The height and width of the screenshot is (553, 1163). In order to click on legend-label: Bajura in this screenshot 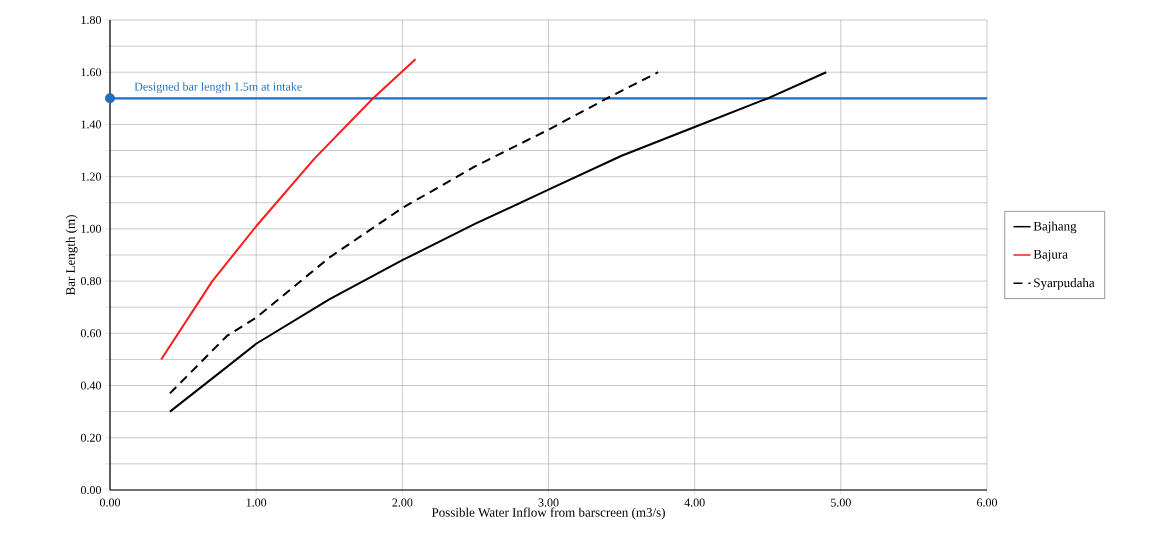, I will do `click(1050, 255)`.